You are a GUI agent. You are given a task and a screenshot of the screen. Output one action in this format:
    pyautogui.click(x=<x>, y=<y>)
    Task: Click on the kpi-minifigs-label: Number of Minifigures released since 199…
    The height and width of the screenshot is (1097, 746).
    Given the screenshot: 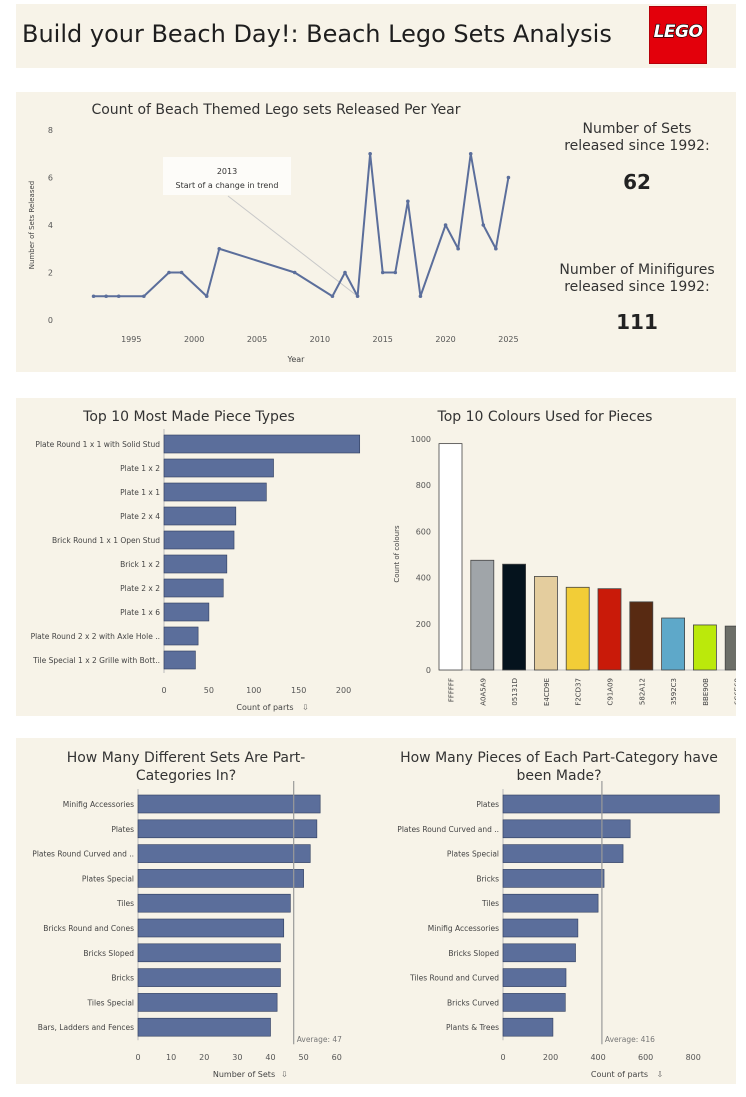 What is the action you would take?
    pyautogui.click(x=637, y=279)
    